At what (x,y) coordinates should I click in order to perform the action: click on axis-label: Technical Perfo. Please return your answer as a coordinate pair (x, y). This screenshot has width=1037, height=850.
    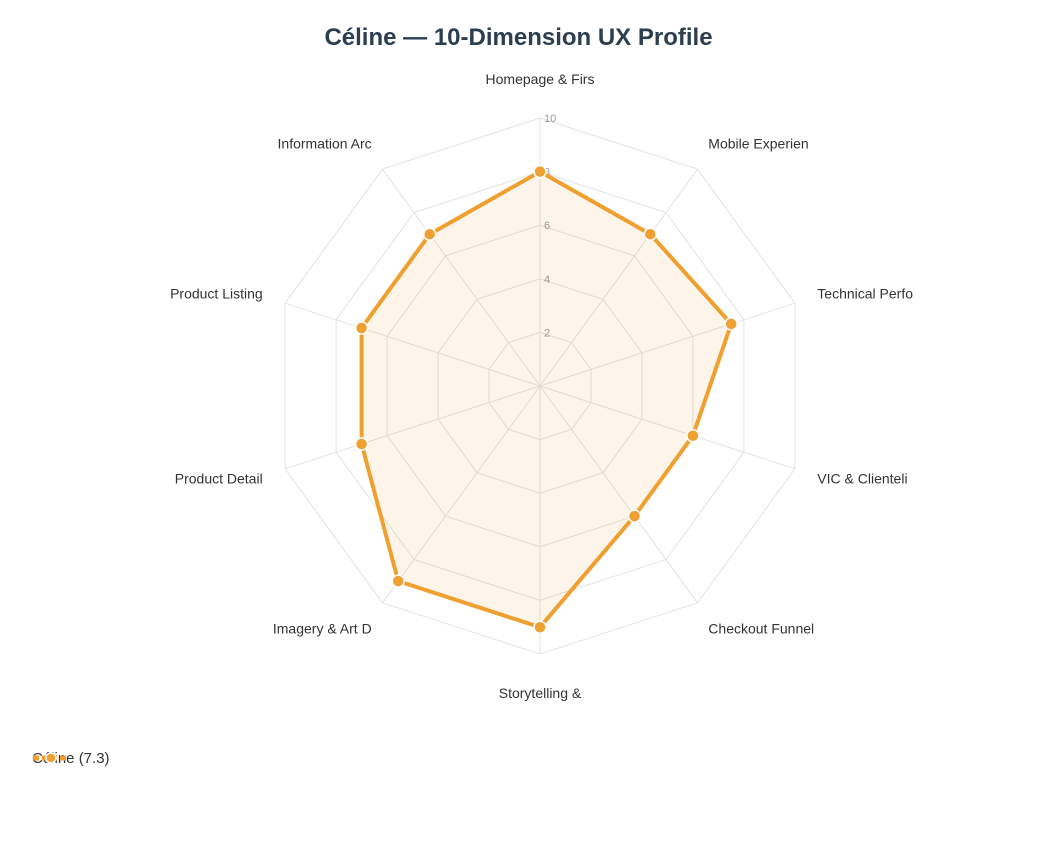
    Looking at the image, I should click on (865, 293).